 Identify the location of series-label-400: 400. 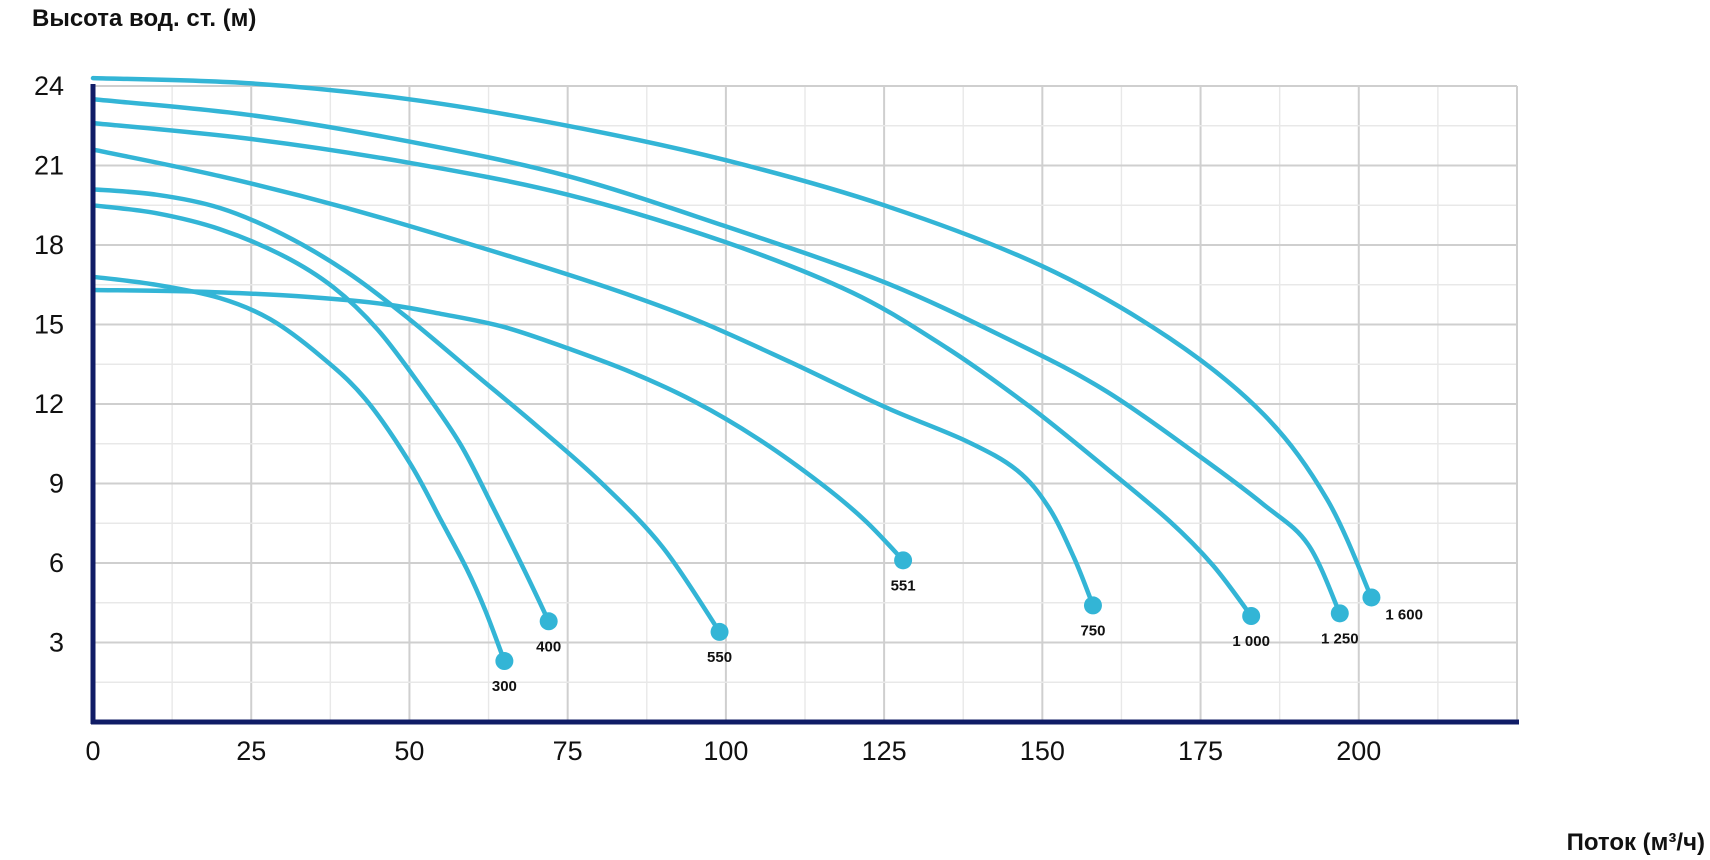
(548, 646).